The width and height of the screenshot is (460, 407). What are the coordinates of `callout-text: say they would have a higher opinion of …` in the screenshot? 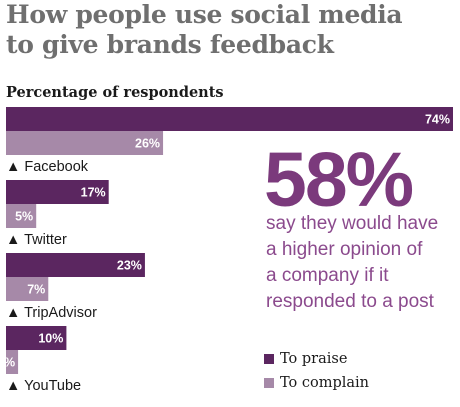 It's located at (361, 263).